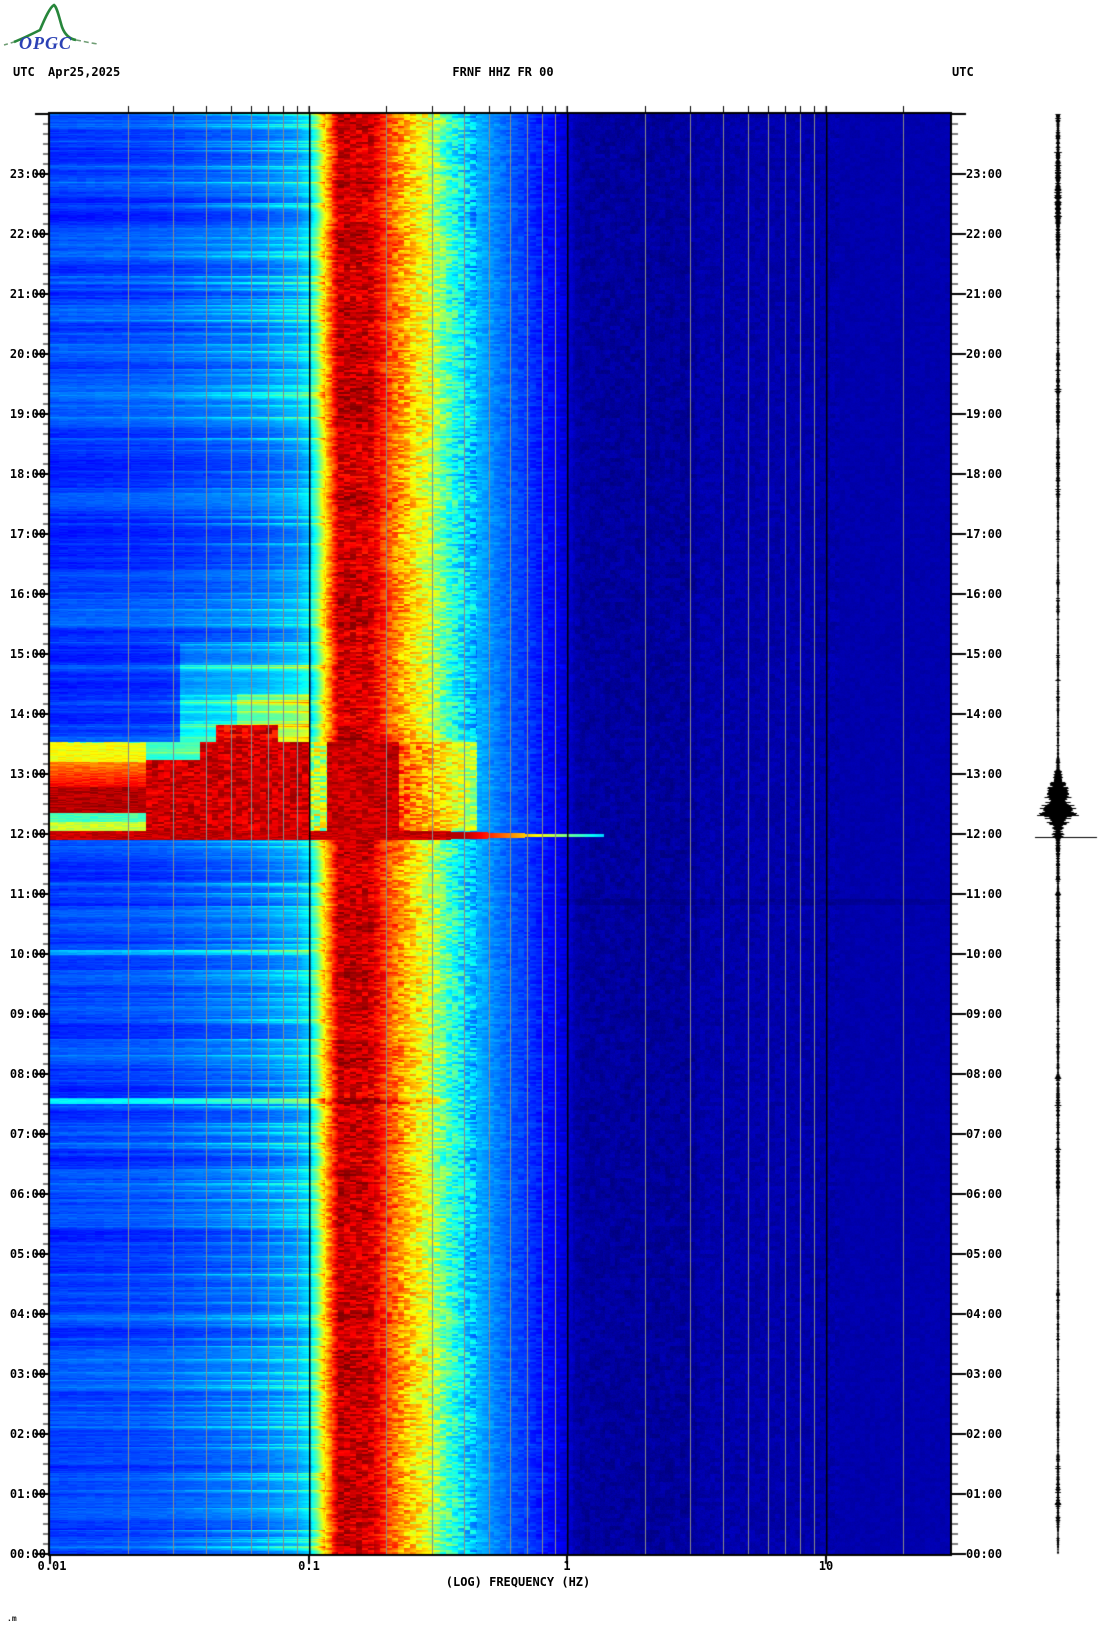 The height and width of the screenshot is (1634, 1102). Describe the element at coordinates (12, 1618) in the screenshot. I see `footer-mark: .m` at that location.